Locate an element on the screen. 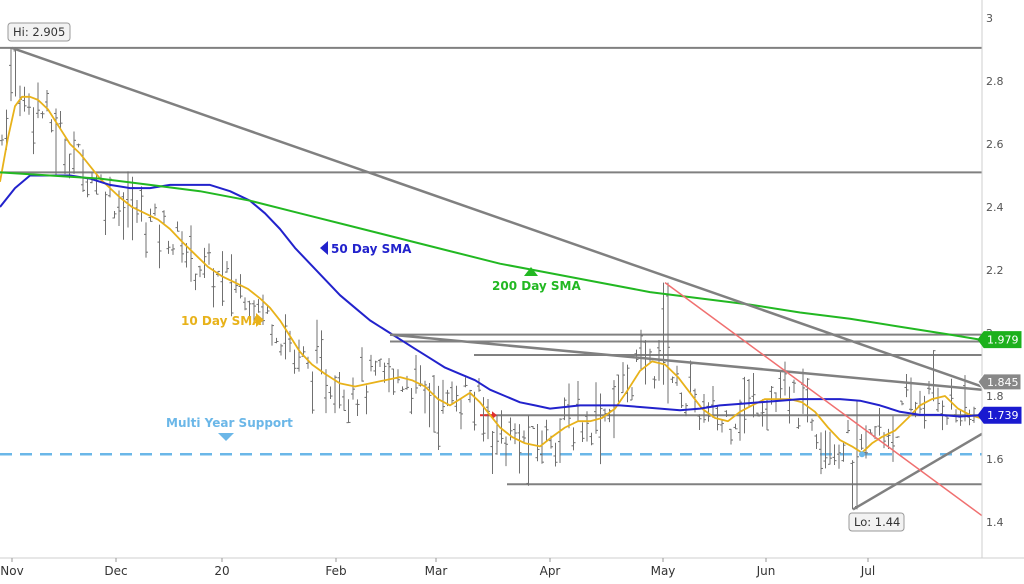 The width and height of the screenshot is (1024, 584). low-label-box is located at coordinates (876, 522).